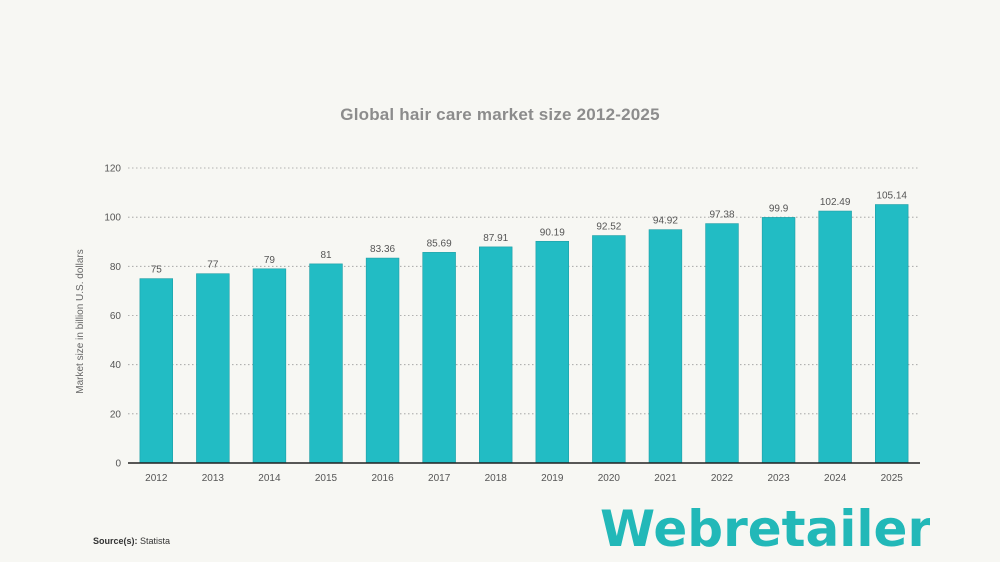  I want to click on x-tick-label-2016: 2016, so click(382, 478).